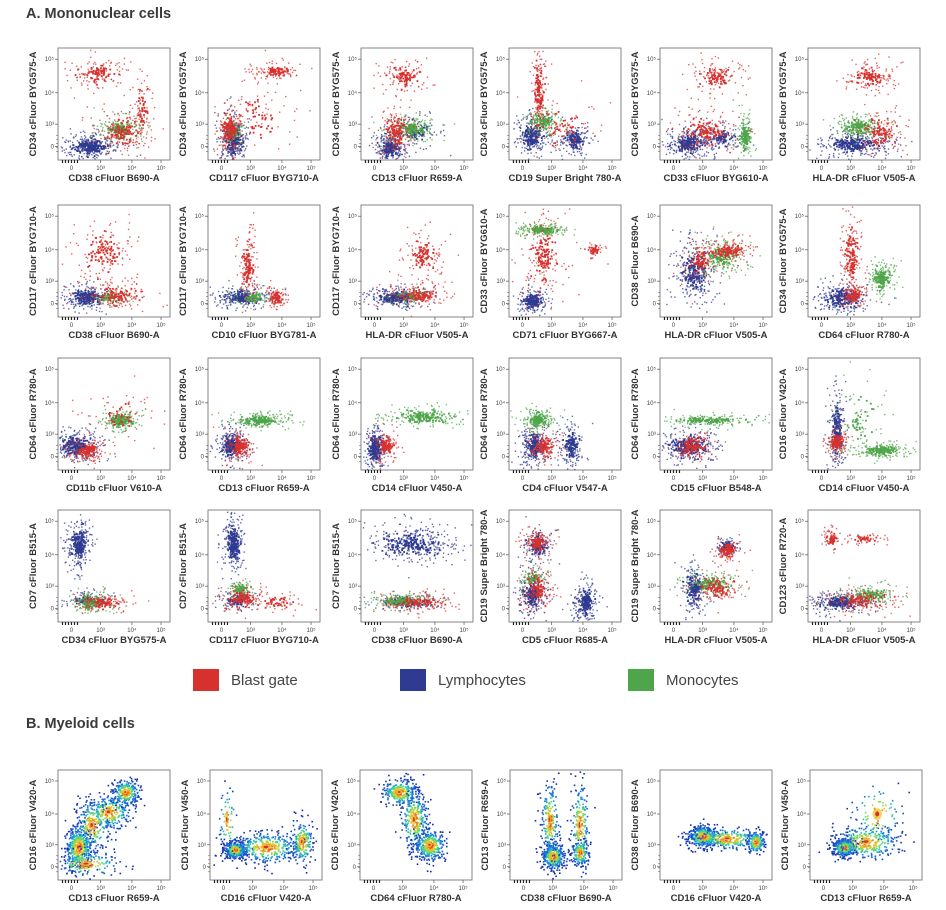 The height and width of the screenshot is (910, 946). What do you see at coordinates (114, 488) in the screenshot?
I see `x-axis-label: CD11b cFluor V610-A` at bounding box center [114, 488].